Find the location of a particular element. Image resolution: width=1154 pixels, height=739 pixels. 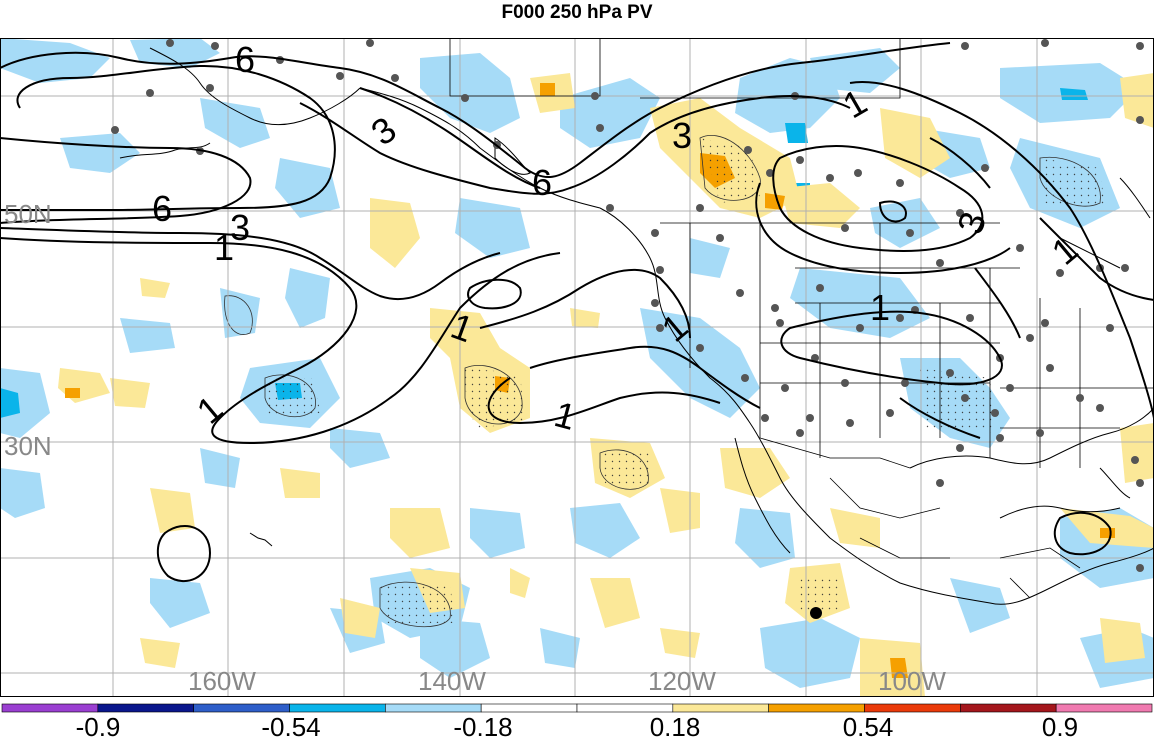

colorbar: -0.9 -0.54 -0.18 0.18 0.54 0.9 is located at coordinates (577, 721).